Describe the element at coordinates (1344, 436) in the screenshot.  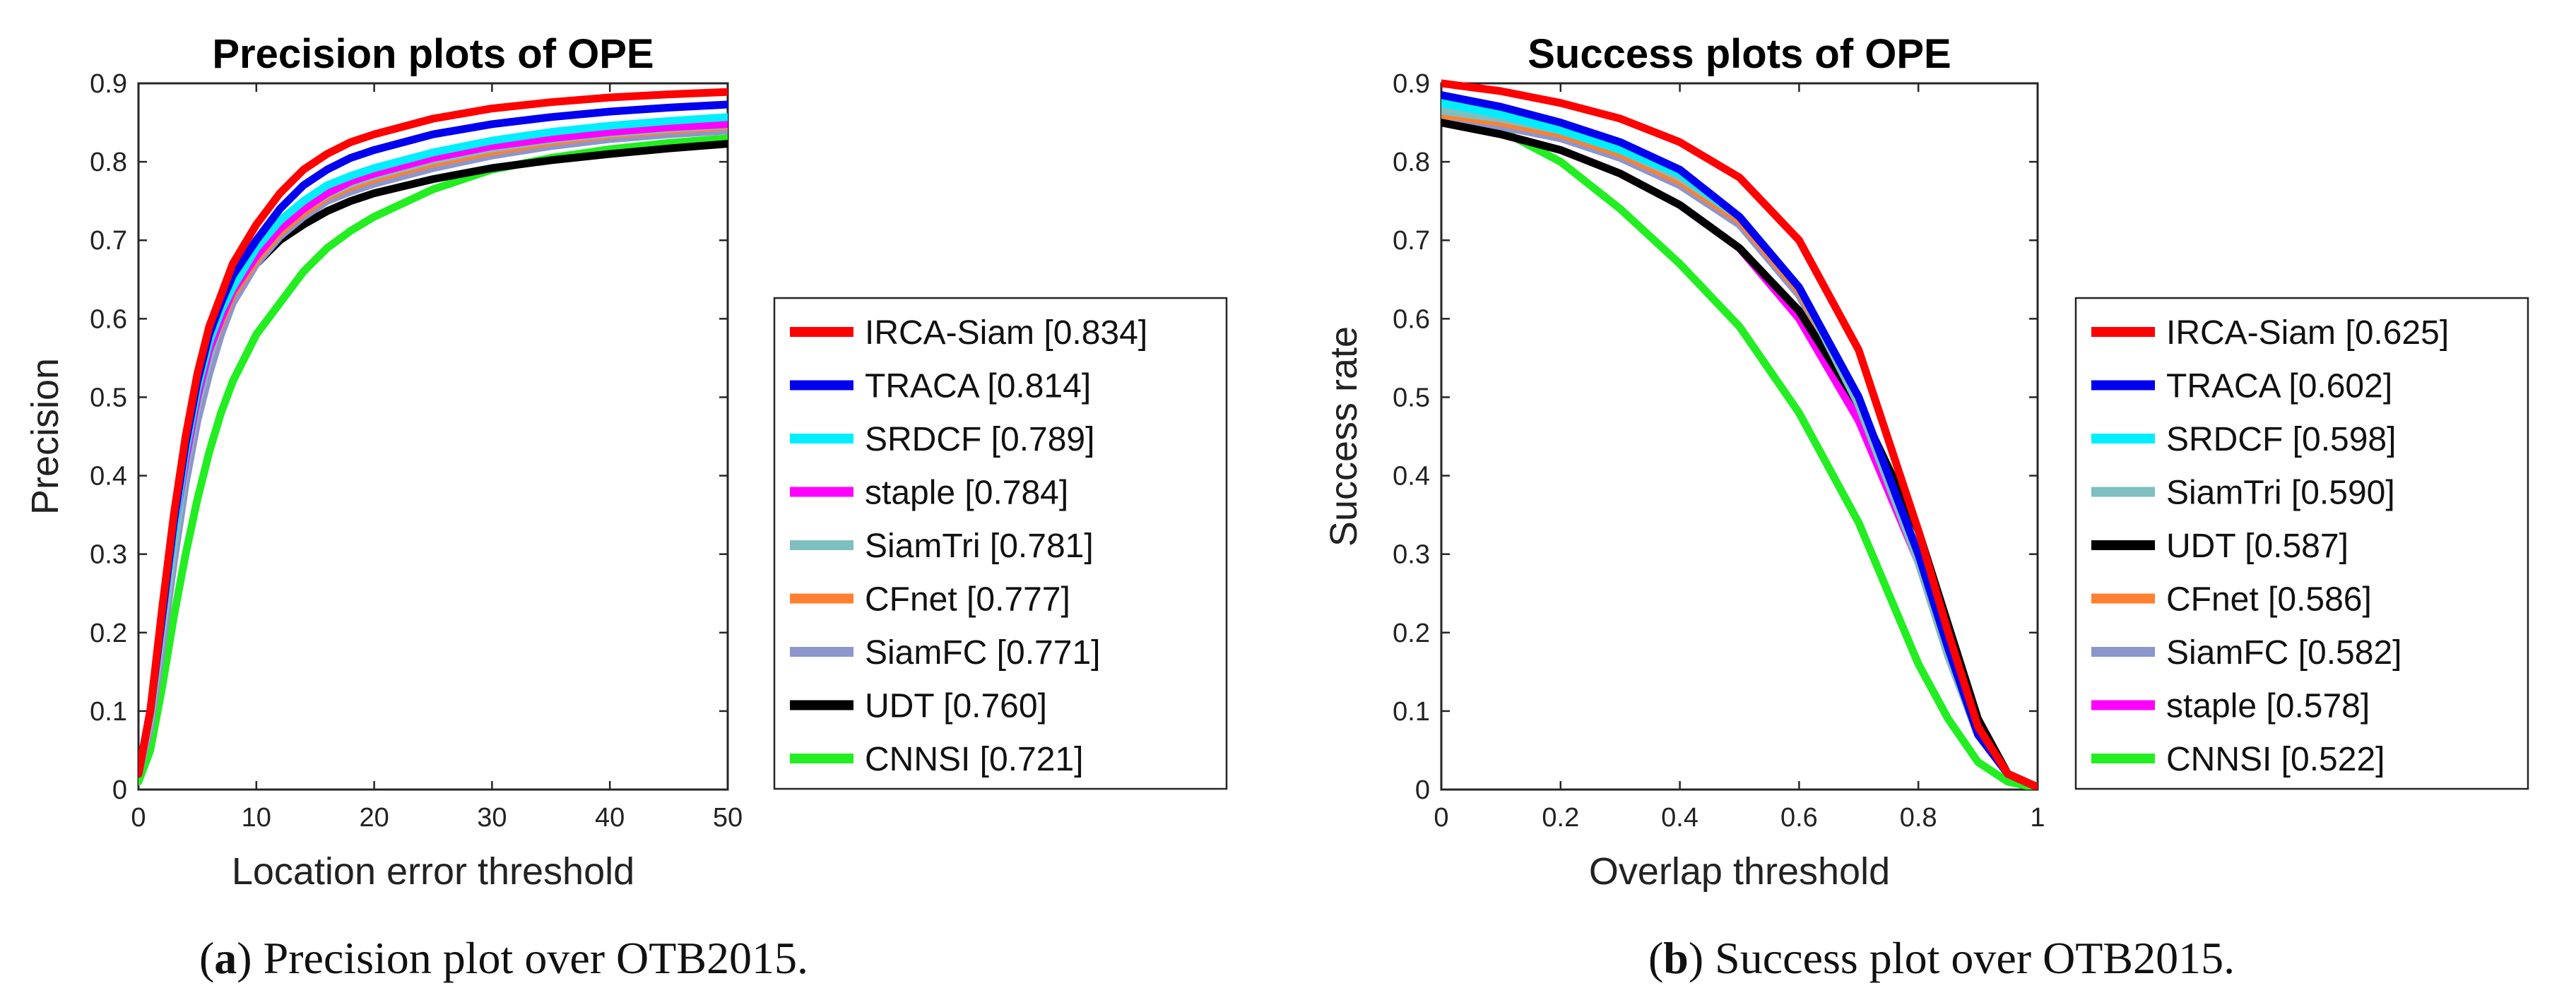
I see `y-axis-label: Success rate` at that location.